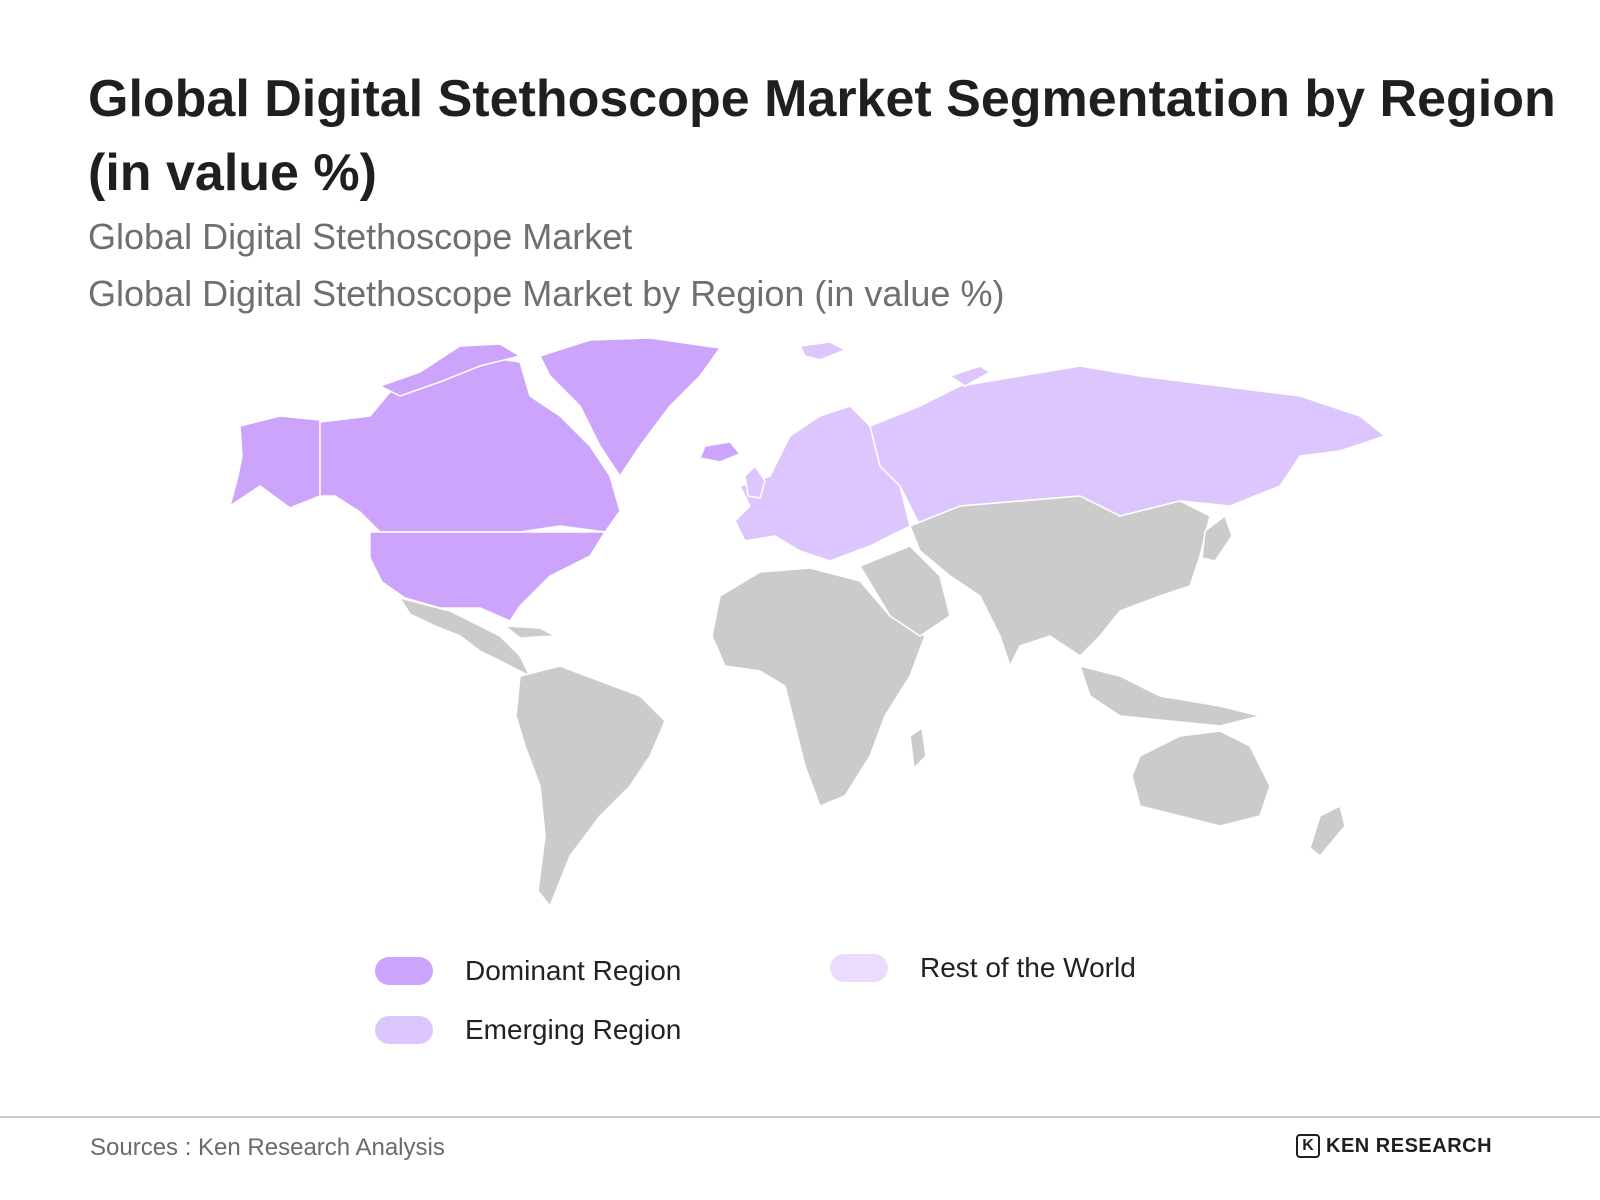  What do you see at coordinates (1409, 1145) in the screenshot?
I see `logo-text: KEN RESEARCH` at bounding box center [1409, 1145].